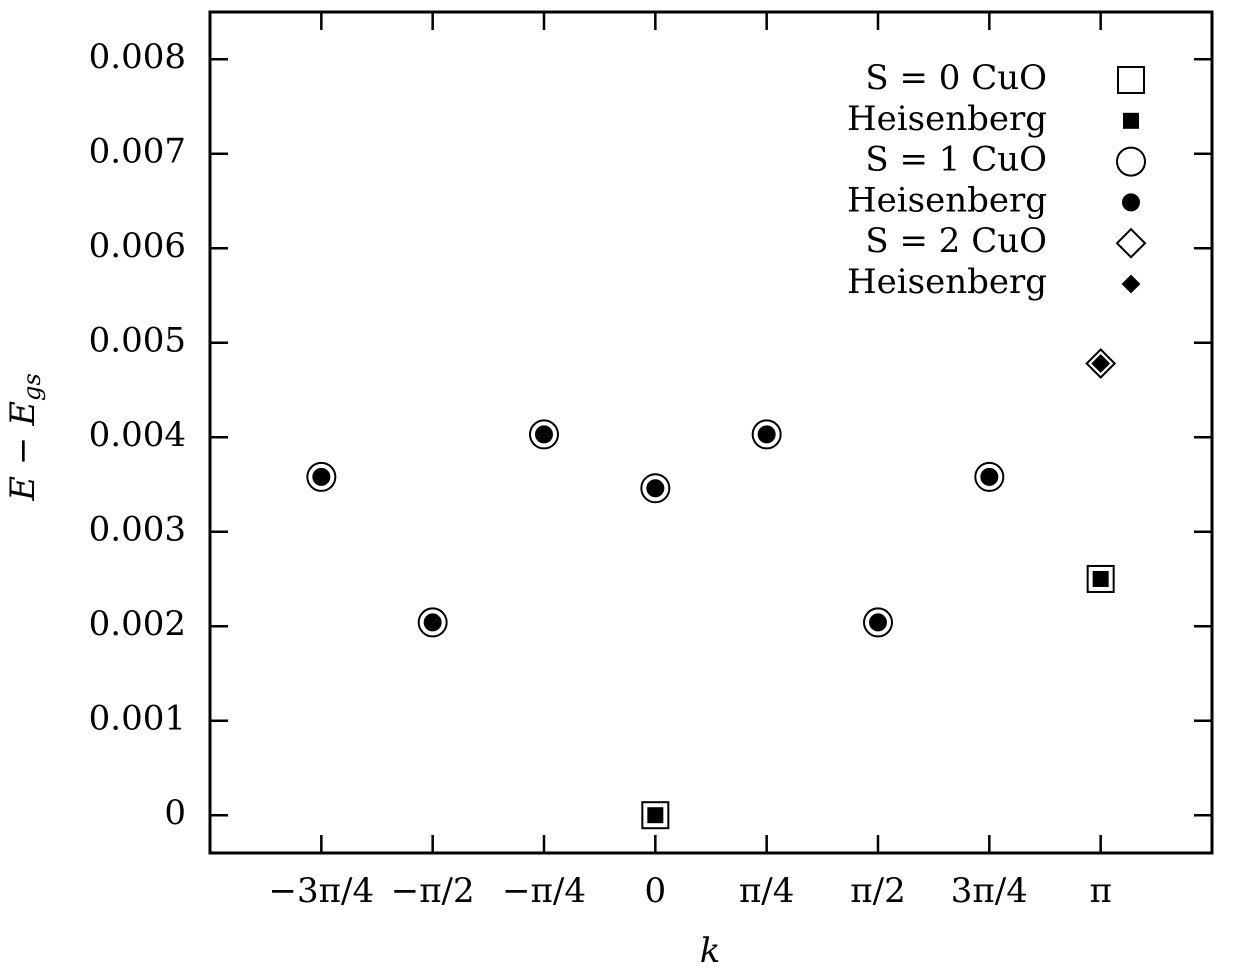  What do you see at coordinates (137, 435) in the screenshot?
I see `y-tick-label: 0.004` at bounding box center [137, 435].